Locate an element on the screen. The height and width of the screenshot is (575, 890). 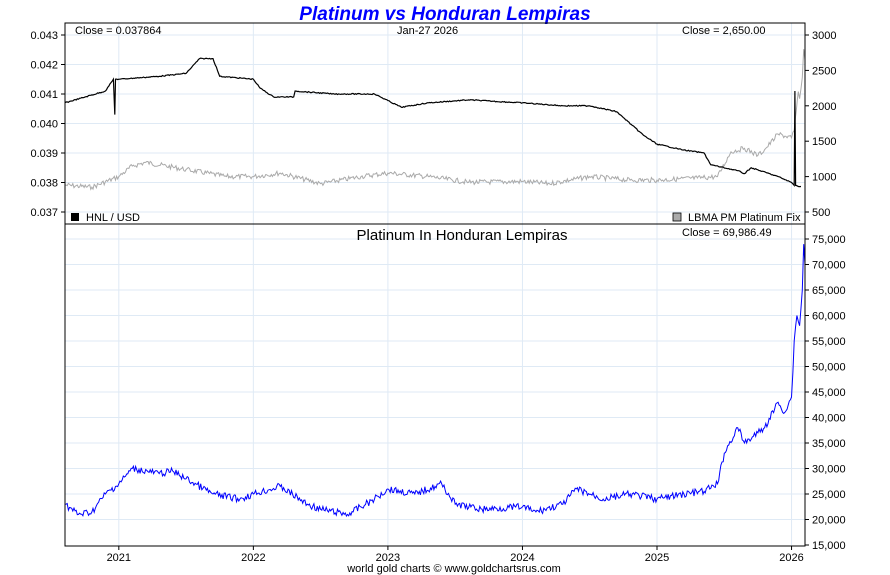
left-tick-label: 0.038 is located at coordinates (44, 184).